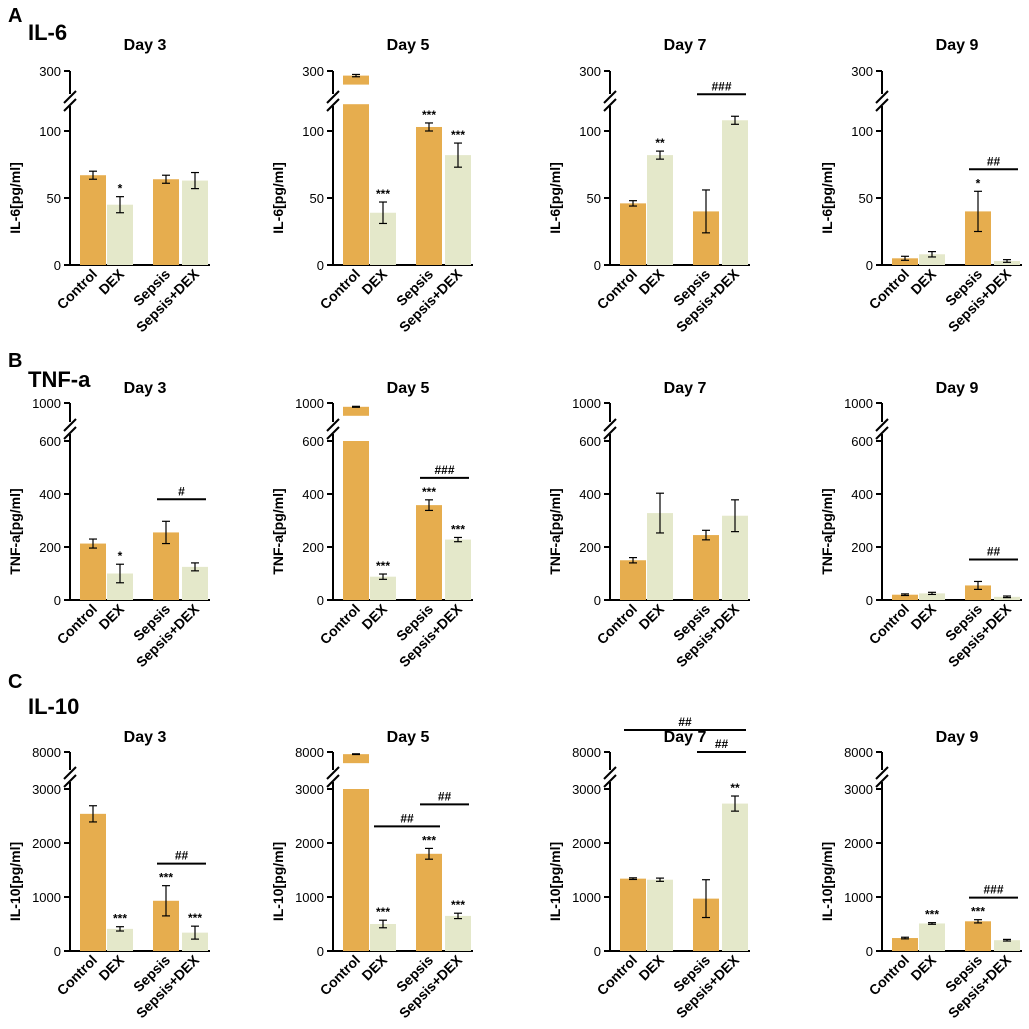 The image size is (1029, 1029). What do you see at coordinates (994, 161) in the screenshot?
I see `comparison-label: ##` at bounding box center [994, 161].